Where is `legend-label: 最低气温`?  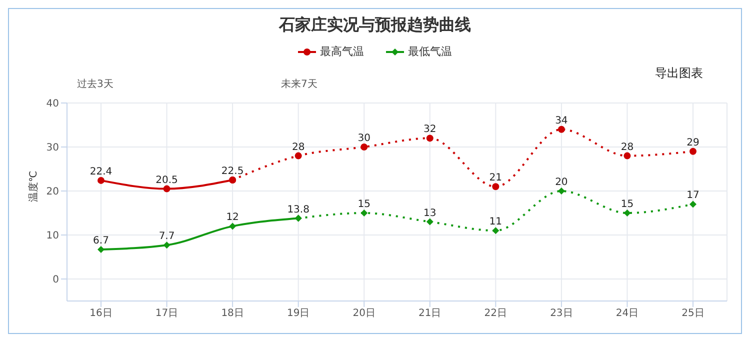
legend-label: 最低气温 is located at coordinates (429, 51).